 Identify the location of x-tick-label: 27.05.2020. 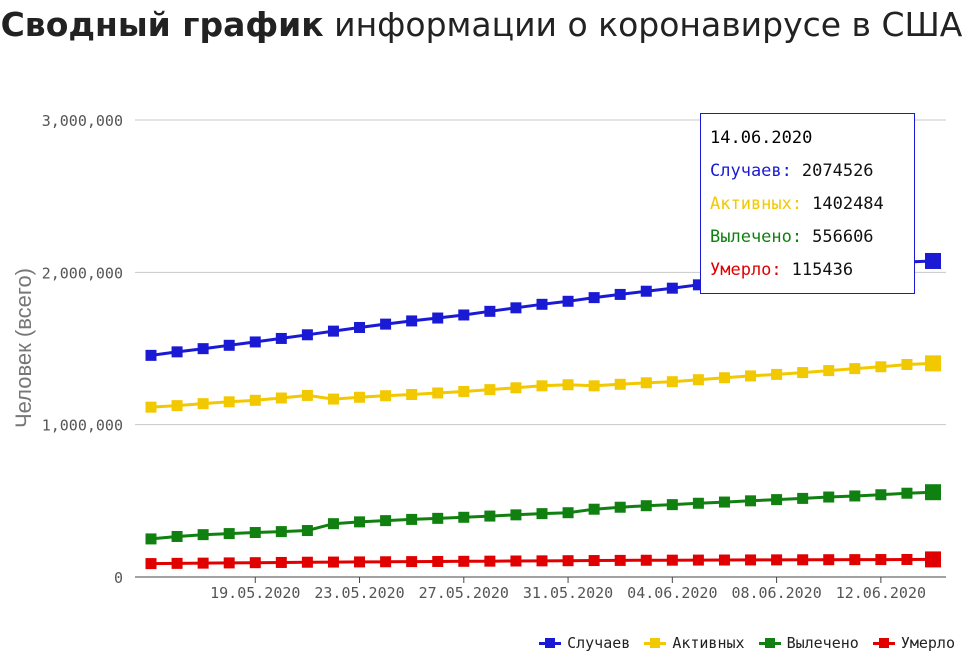
(464, 593).